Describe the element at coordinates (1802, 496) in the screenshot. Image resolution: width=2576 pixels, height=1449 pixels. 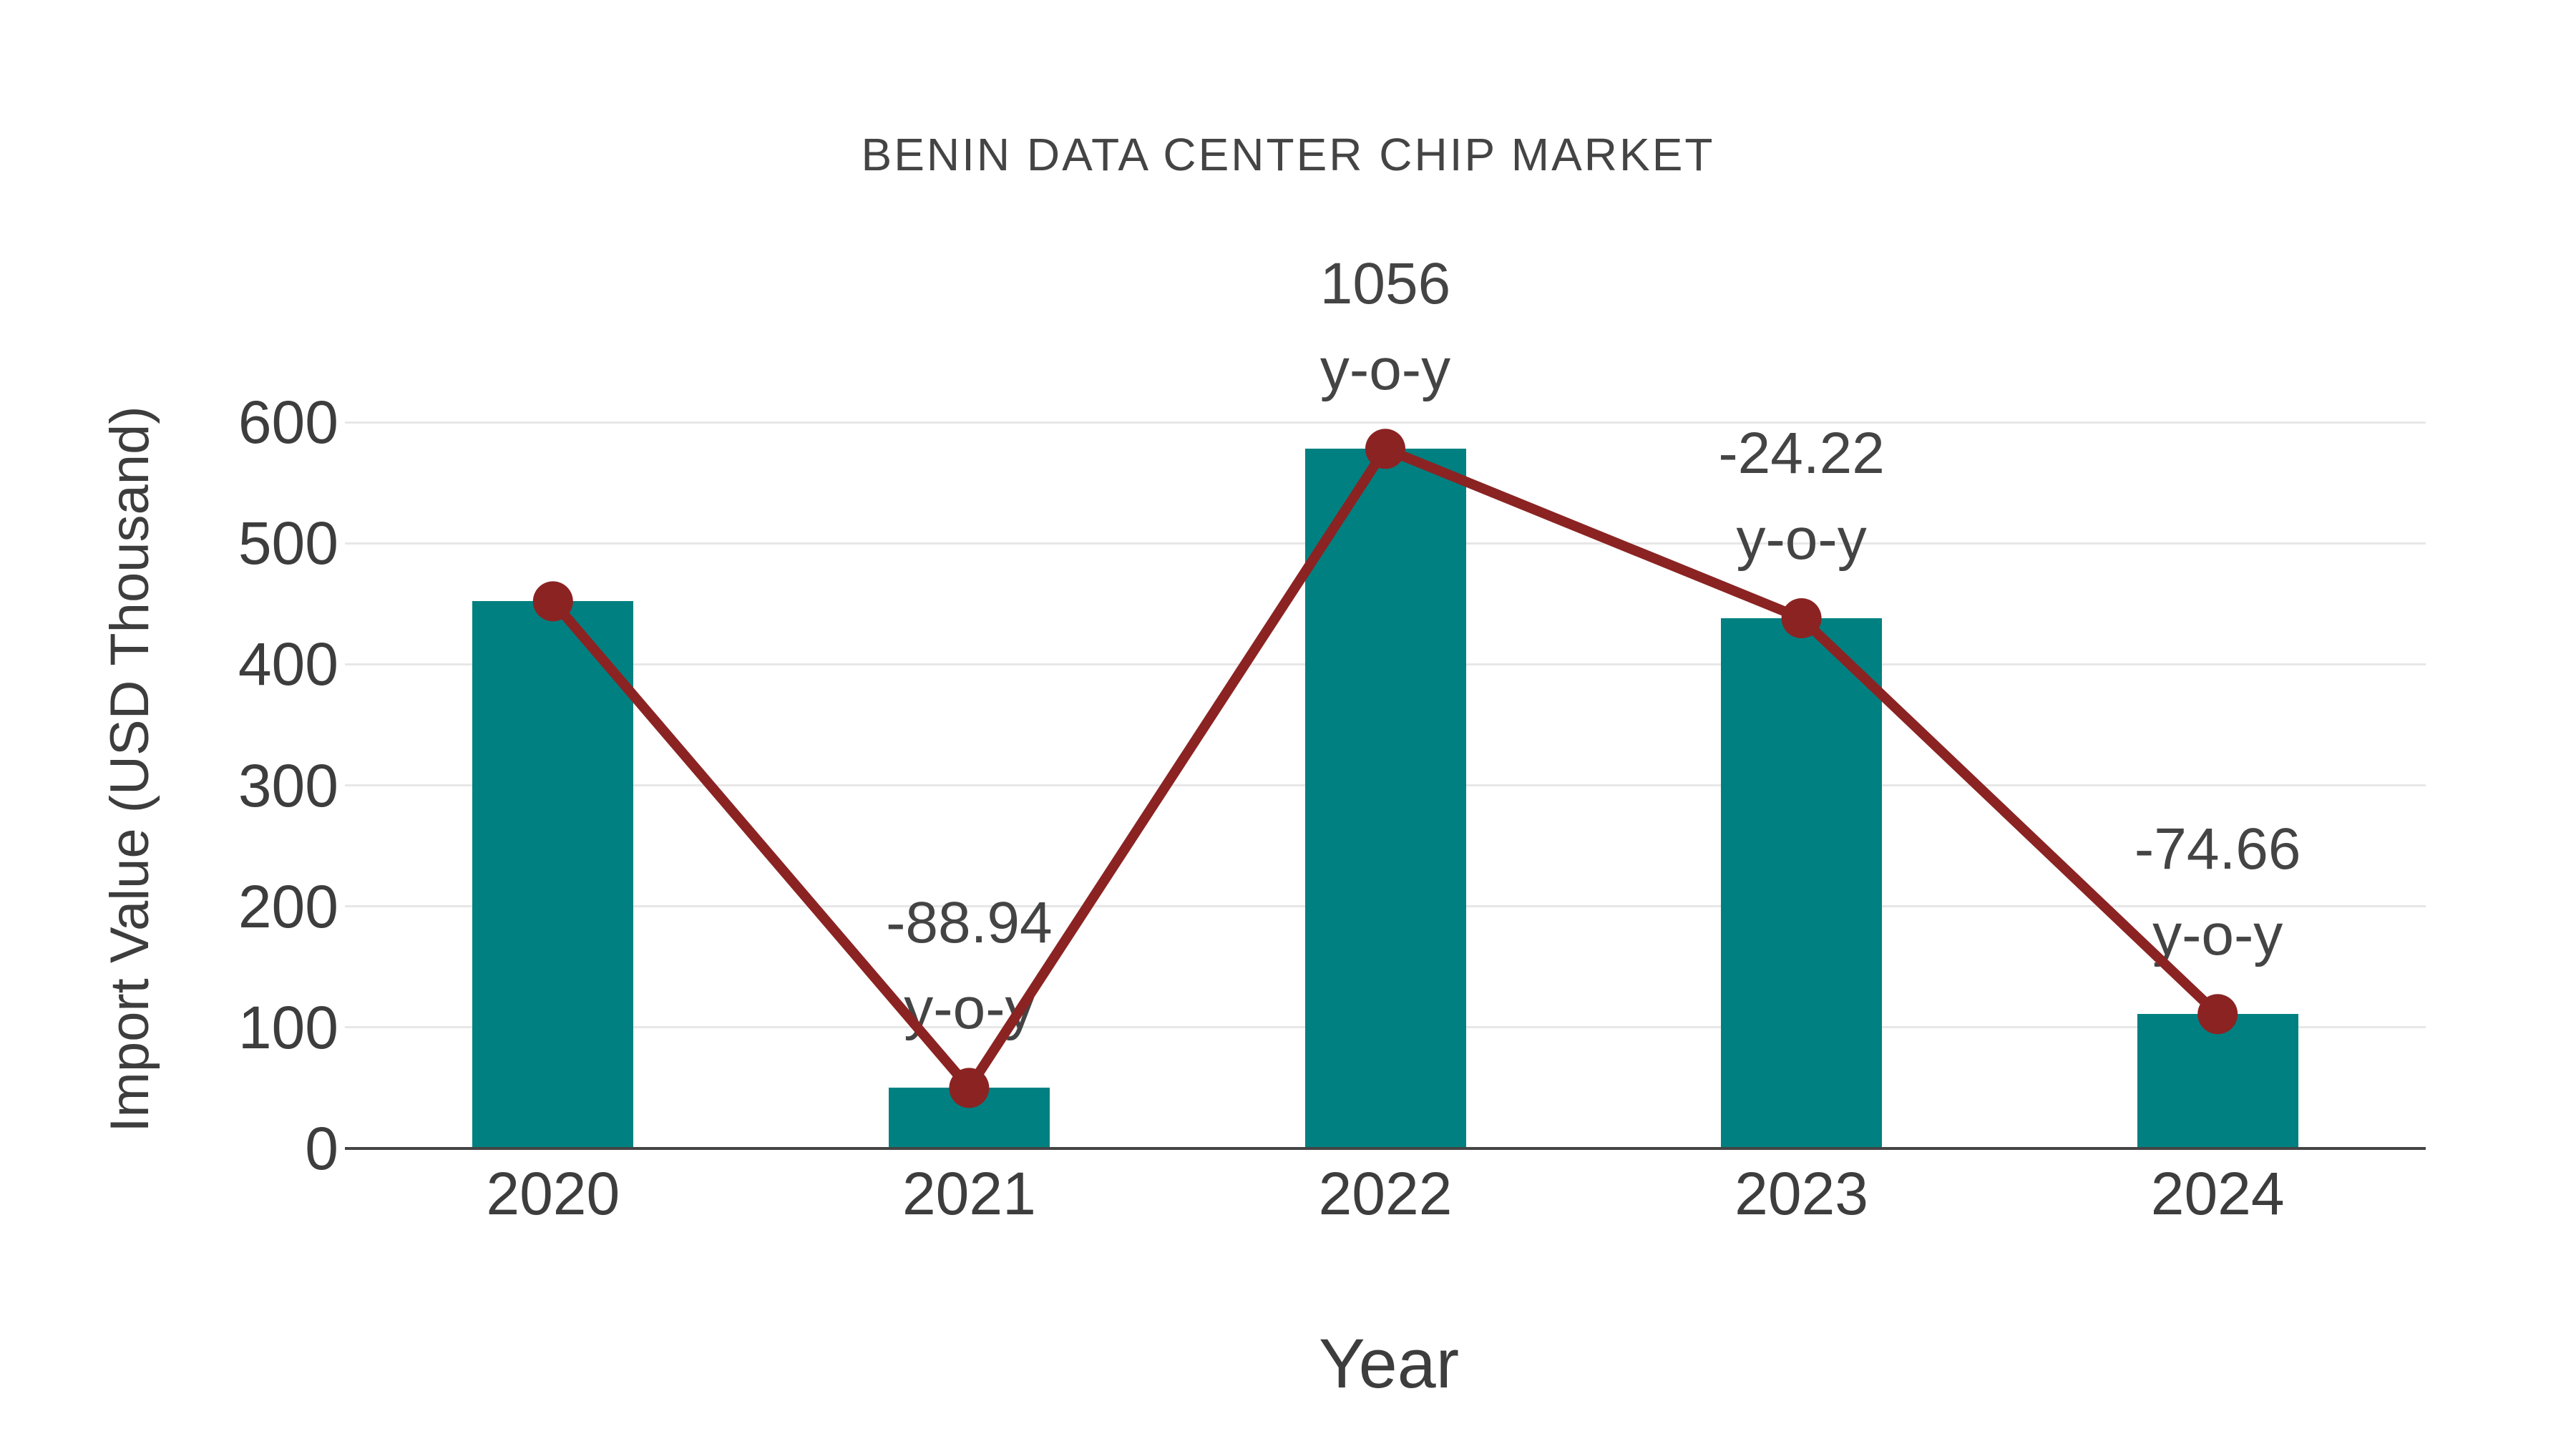
I see `annotation-2023: -24.22 y-o-y` at that location.